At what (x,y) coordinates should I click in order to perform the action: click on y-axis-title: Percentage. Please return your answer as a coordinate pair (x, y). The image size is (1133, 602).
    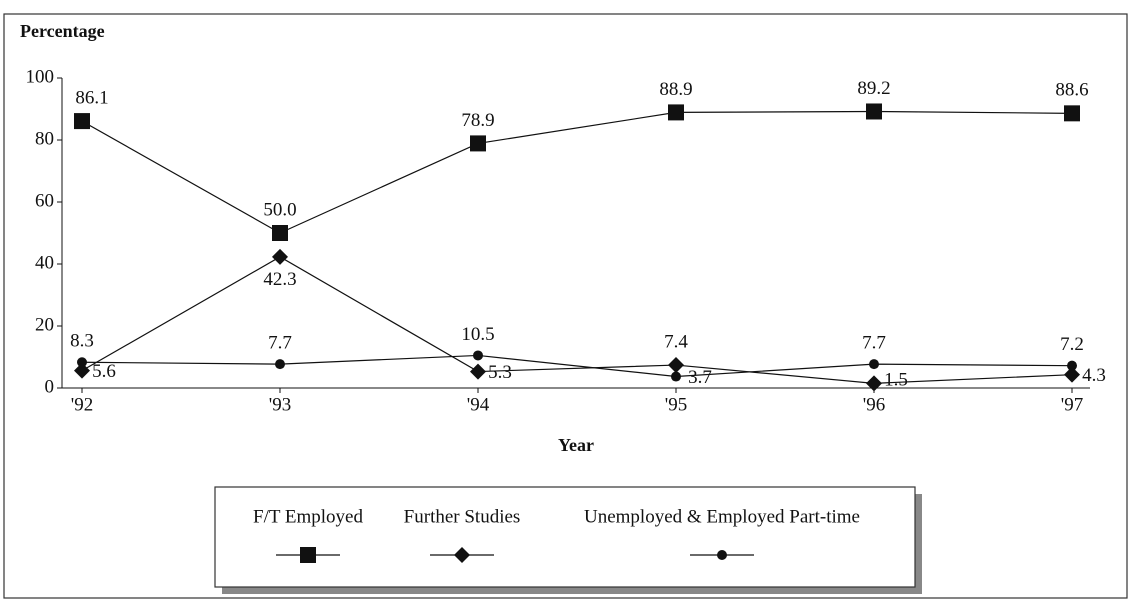
    Looking at the image, I should click on (62, 31).